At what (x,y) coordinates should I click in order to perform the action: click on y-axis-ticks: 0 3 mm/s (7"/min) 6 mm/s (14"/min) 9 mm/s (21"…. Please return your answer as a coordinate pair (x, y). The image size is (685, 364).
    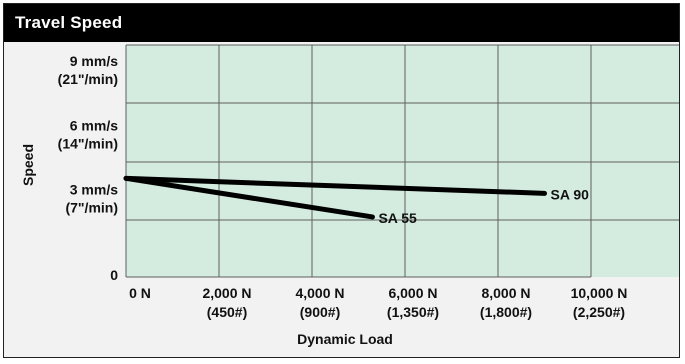
    Looking at the image, I should click on (88, 168).